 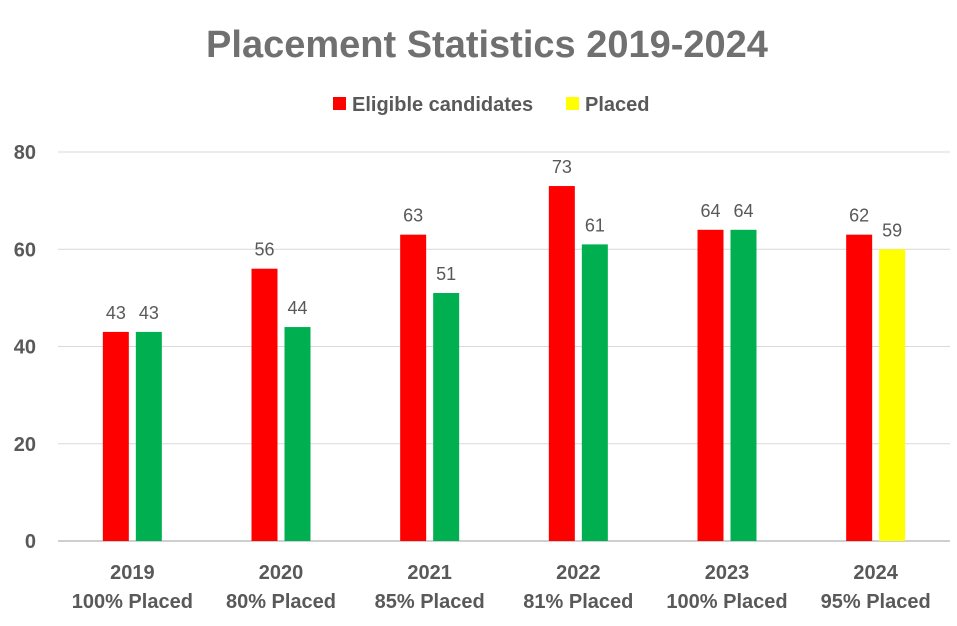 I want to click on y-tick-label-0: 0, so click(x=30, y=542).